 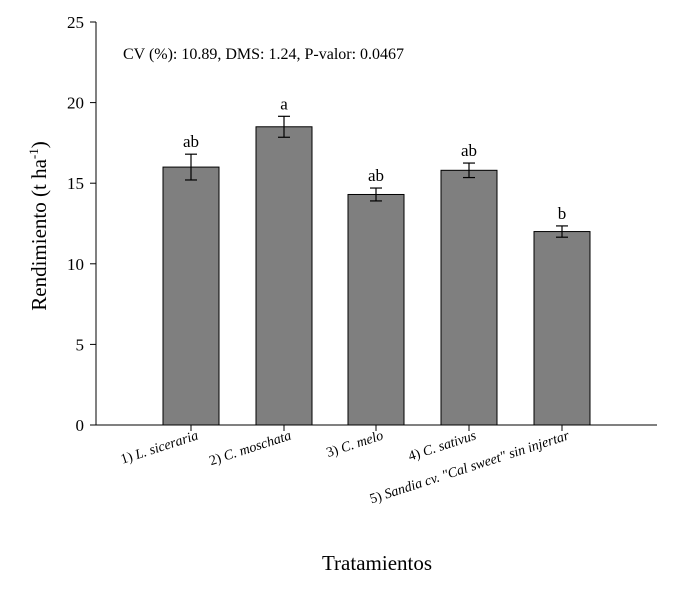 What do you see at coordinates (75, 183) in the screenshot?
I see `y-tick-label: 15` at bounding box center [75, 183].